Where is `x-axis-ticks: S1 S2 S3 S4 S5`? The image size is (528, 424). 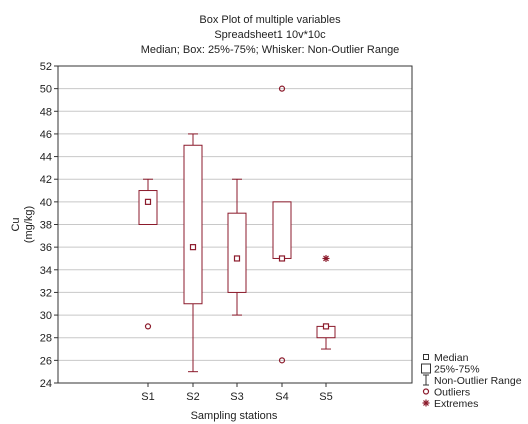
x-axis-ticks: S1 S2 S3 S4 S5 is located at coordinates (237, 393).